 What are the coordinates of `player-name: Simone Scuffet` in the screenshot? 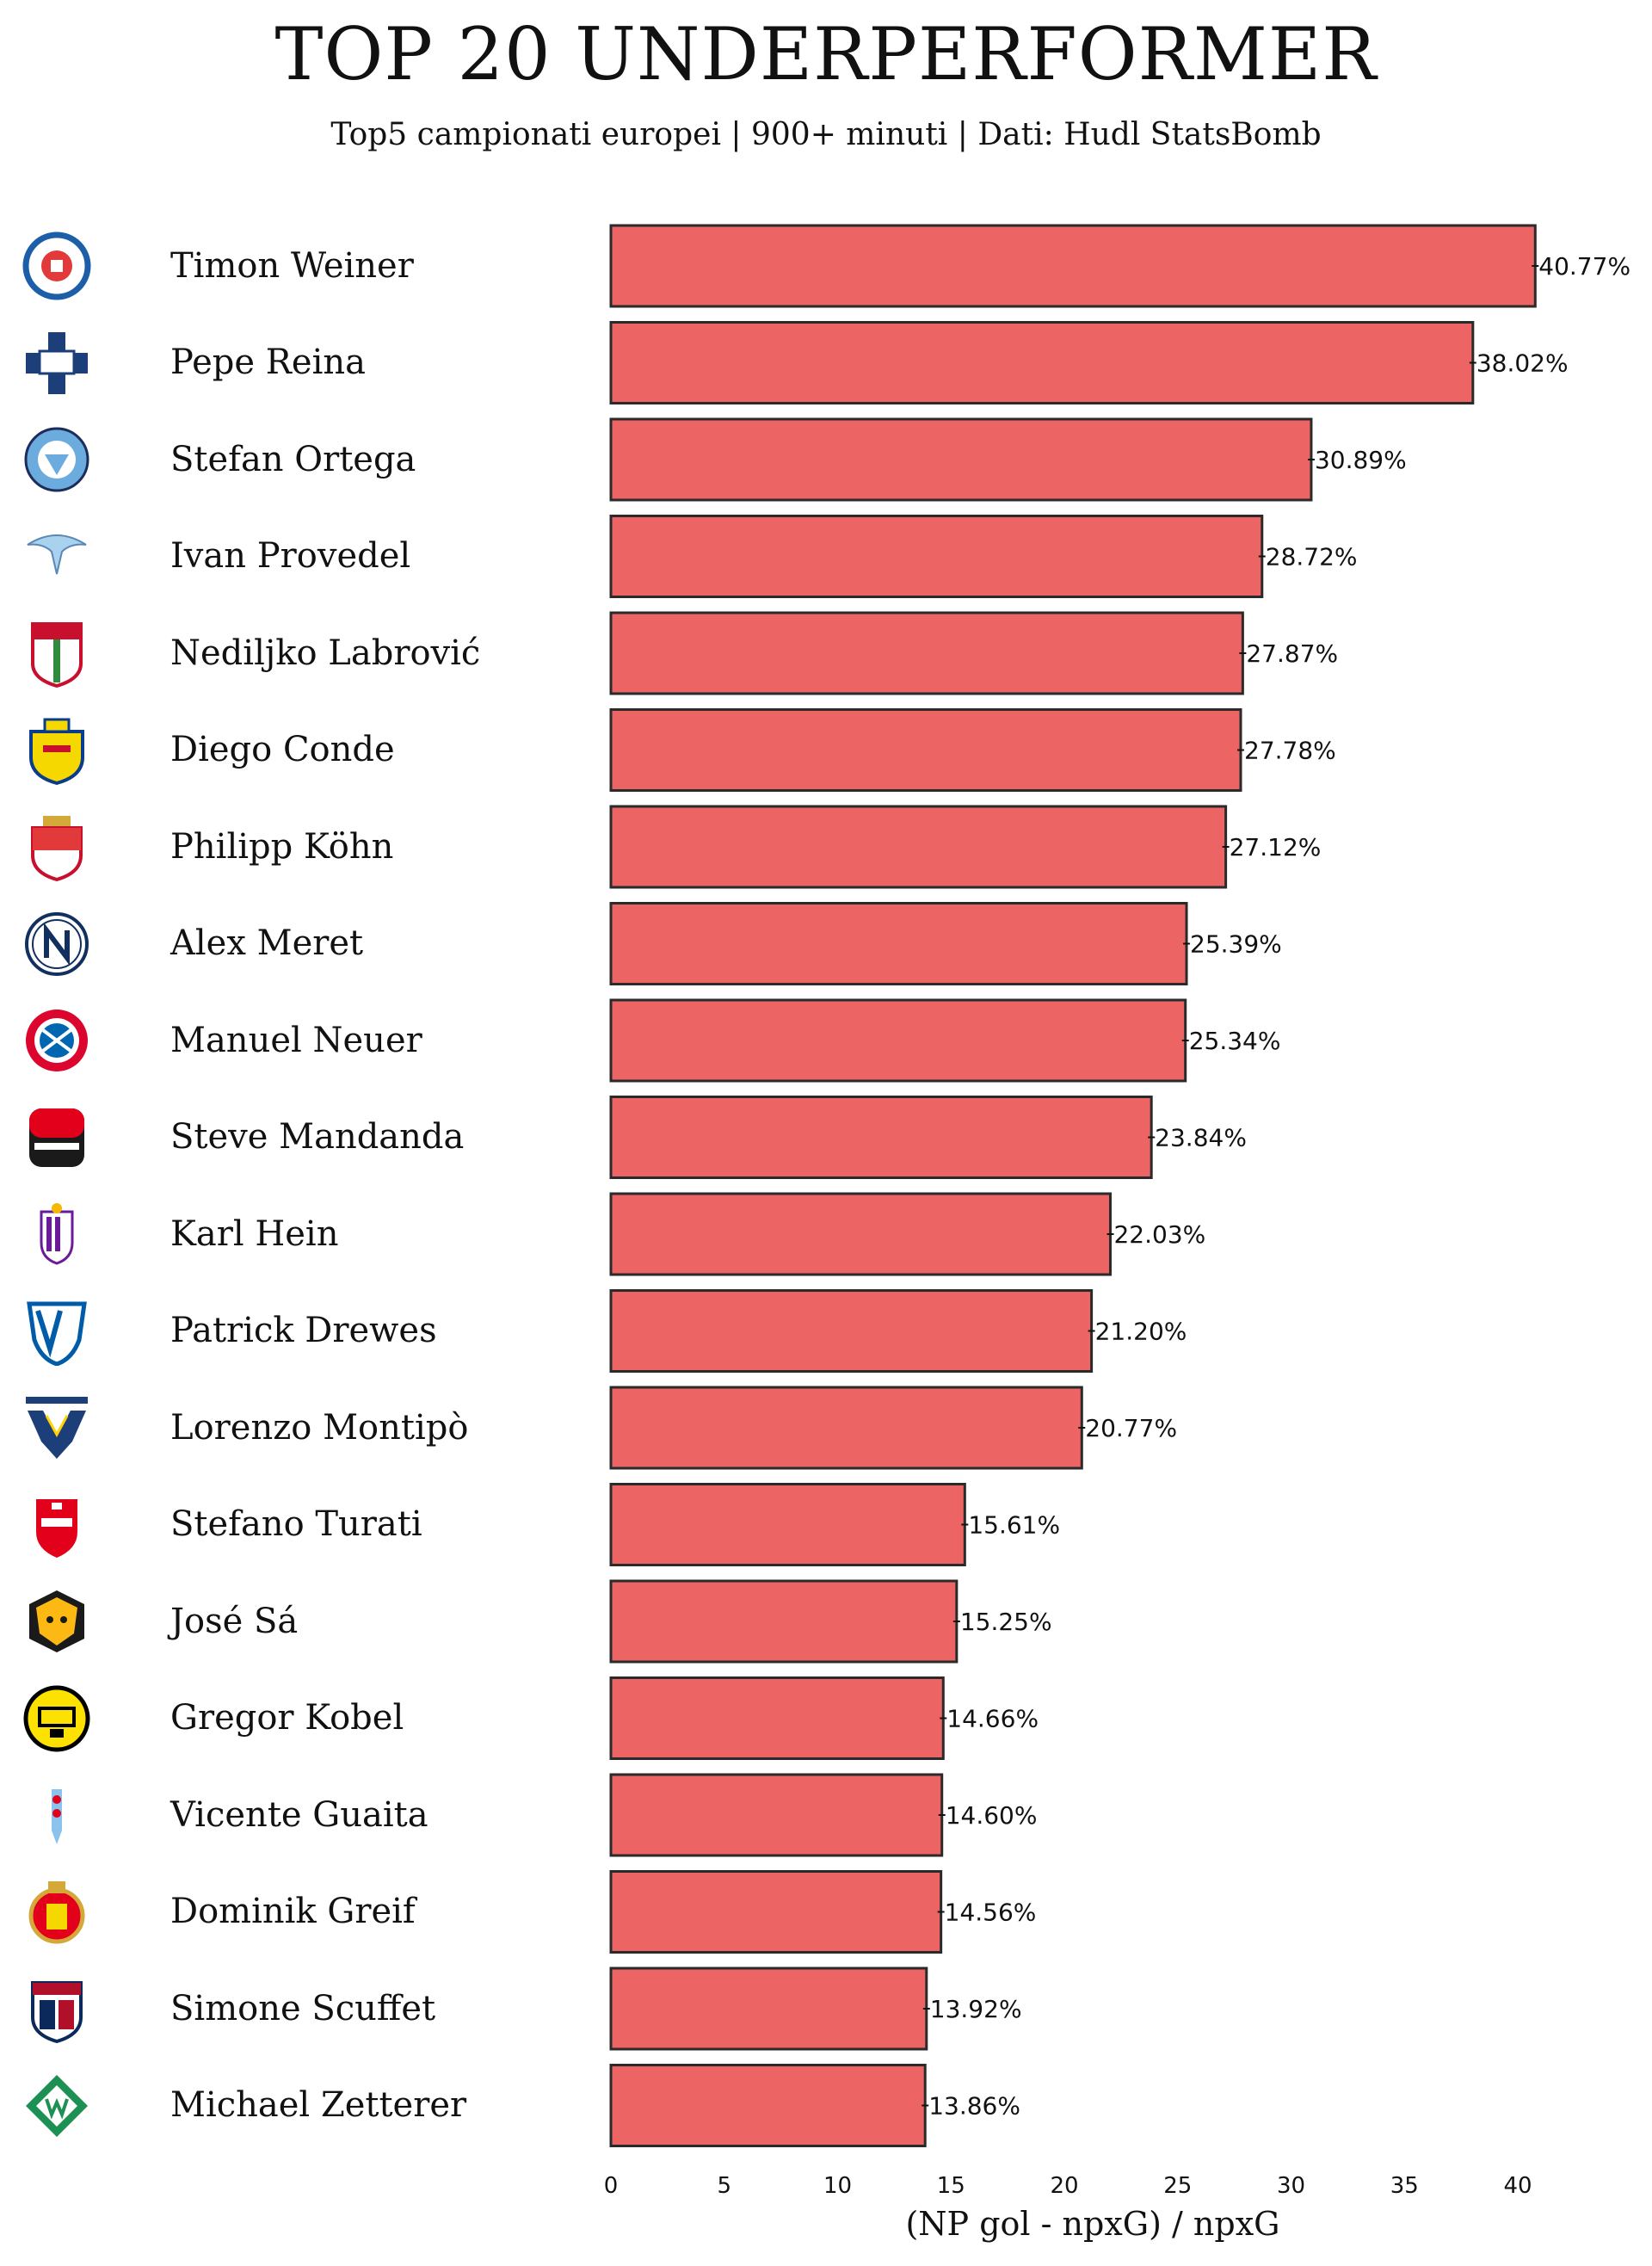 It's located at (303, 2008).